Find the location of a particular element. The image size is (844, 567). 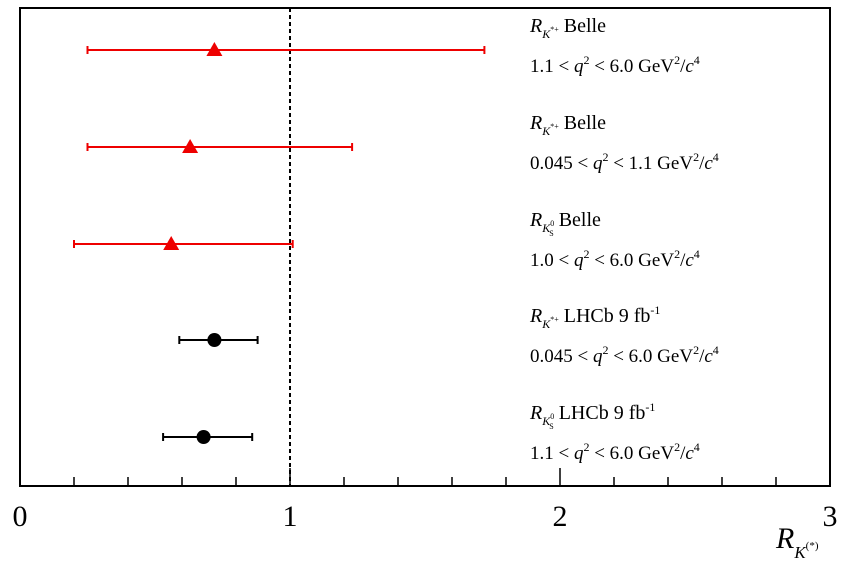

series-label-range: 0.045 < q2 < 6.0 GeV2/c4 is located at coordinates (624, 355).